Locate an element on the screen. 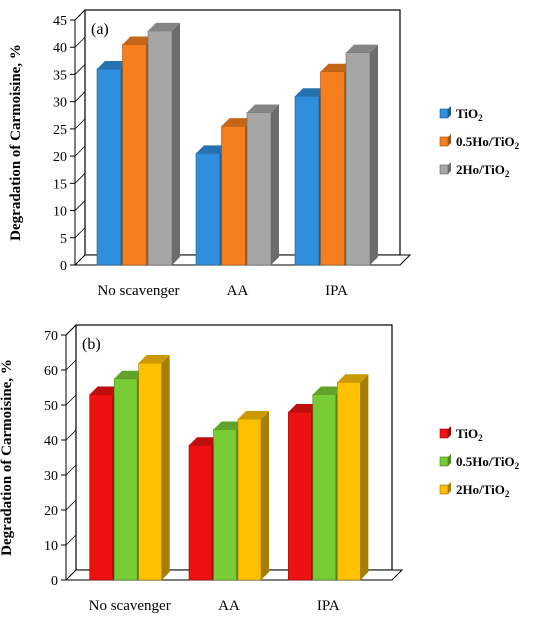  x-category-label: AA is located at coordinates (229, 606).